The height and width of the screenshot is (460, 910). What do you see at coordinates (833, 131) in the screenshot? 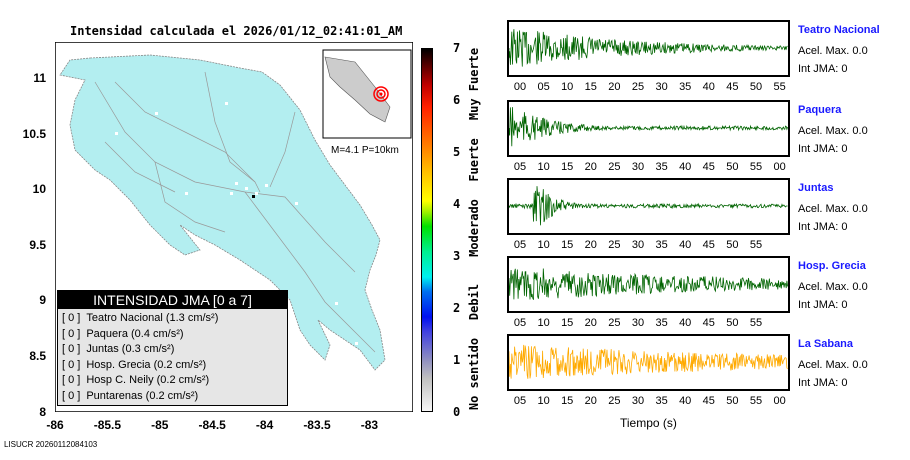
I see `station-max-accel: Acel. Max. 0.0` at bounding box center [833, 131].